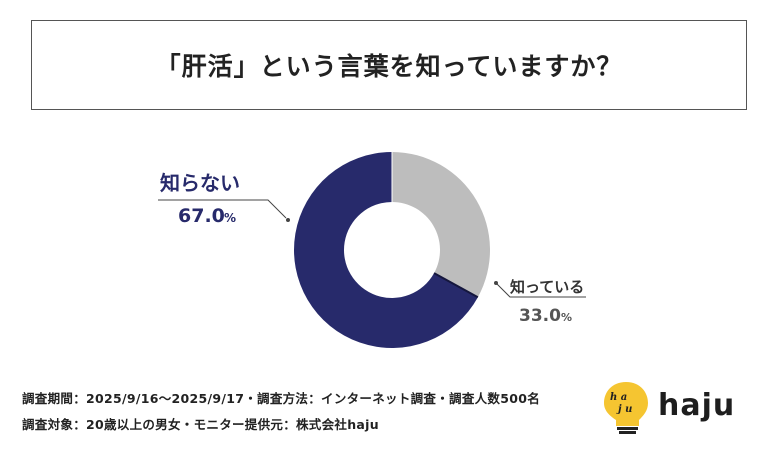 The width and height of the screenshot is (780, 449). I want to click on haju-logo: h a j u haju, so click(676, 406).